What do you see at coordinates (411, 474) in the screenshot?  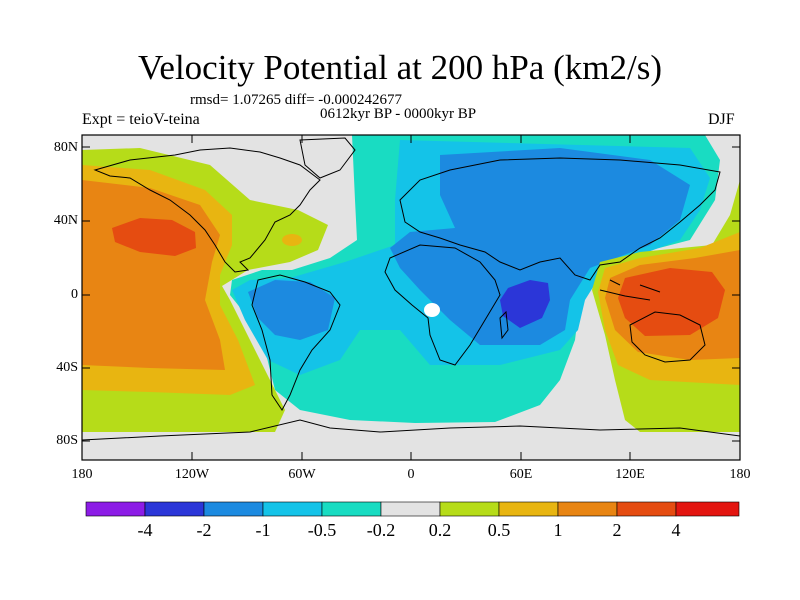 I see `lon-label-0: 0` at bounding box center [411, 474].